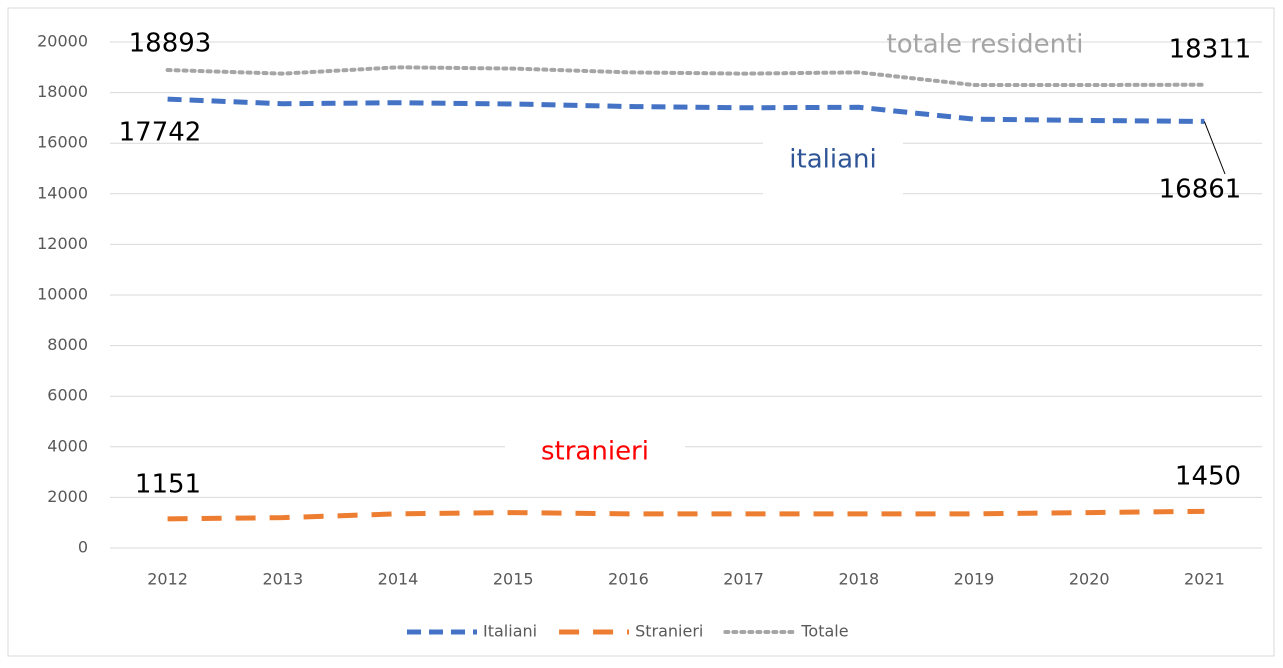  I want to click on x-tick-label: 2012, so click(167, 579).